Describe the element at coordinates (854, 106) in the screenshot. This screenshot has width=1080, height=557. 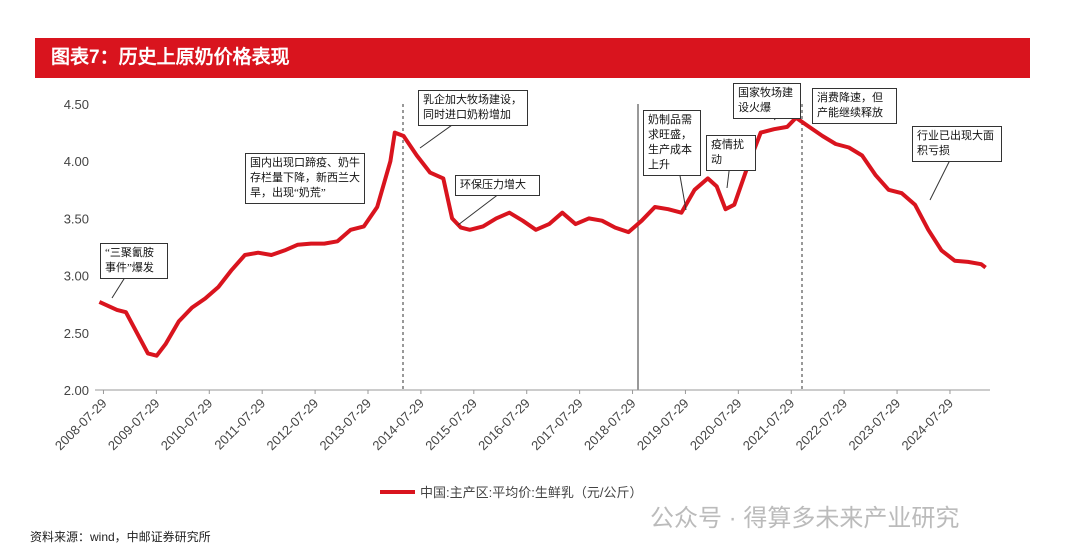
I see `annotation: 消费降速，但产能继续释放` at that location.